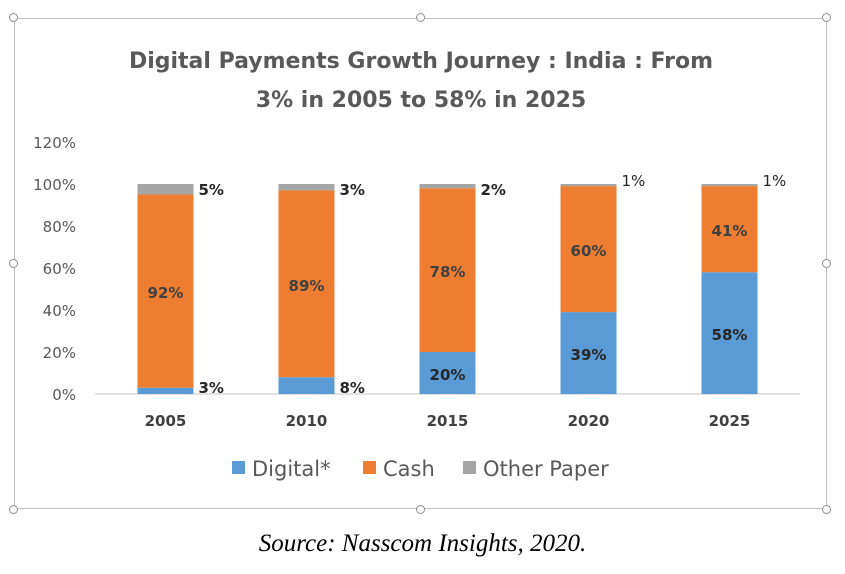 This screenshot has height=574, width=845. I want to click on data-label-digital-2025: 58%, so click(730, 335).